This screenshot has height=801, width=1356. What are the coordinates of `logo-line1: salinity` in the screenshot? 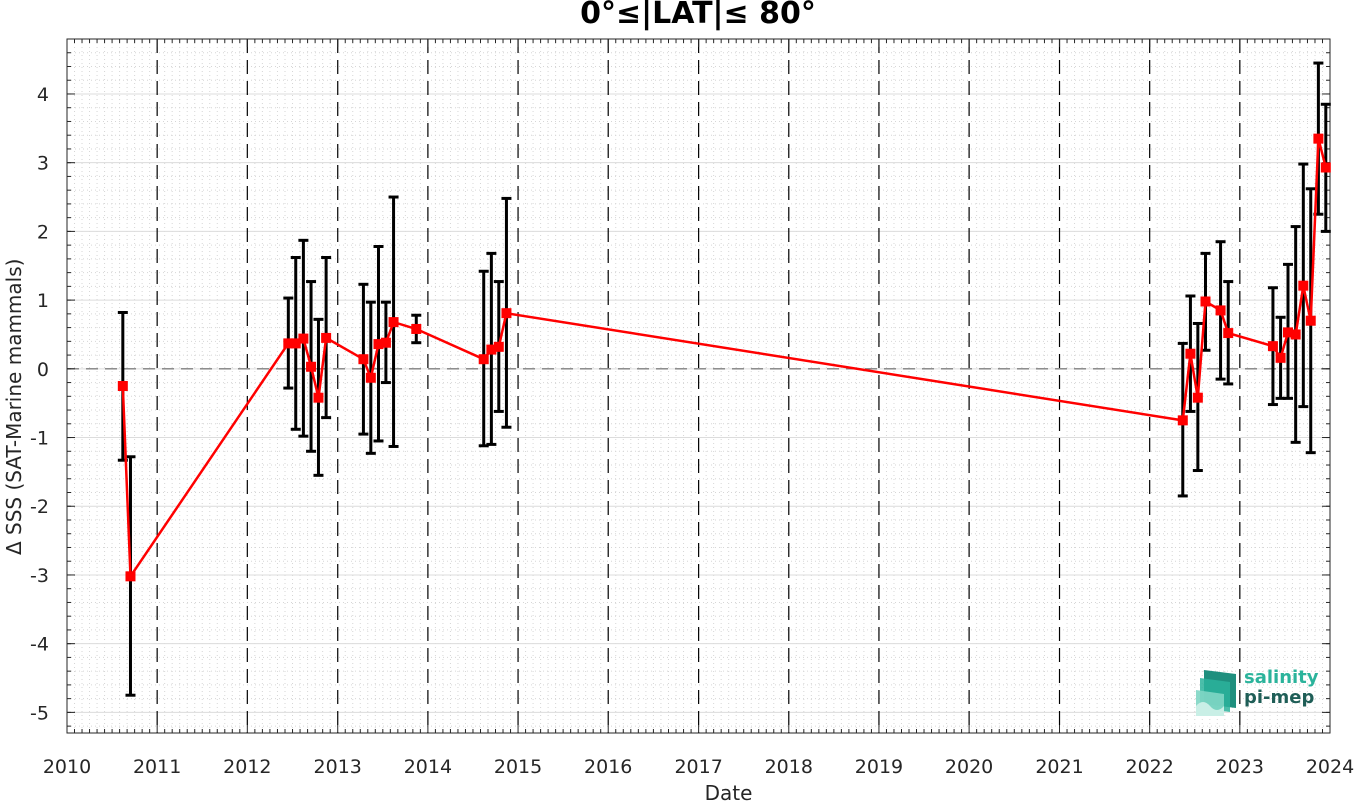 It's located at (1281, 677).